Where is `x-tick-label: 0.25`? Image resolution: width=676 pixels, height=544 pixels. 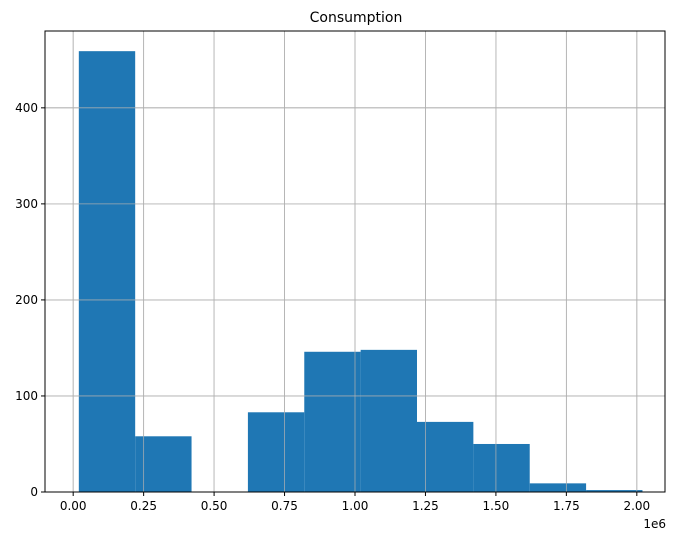 x-tick-label: 0.25 is located at coordinates (143, 506).